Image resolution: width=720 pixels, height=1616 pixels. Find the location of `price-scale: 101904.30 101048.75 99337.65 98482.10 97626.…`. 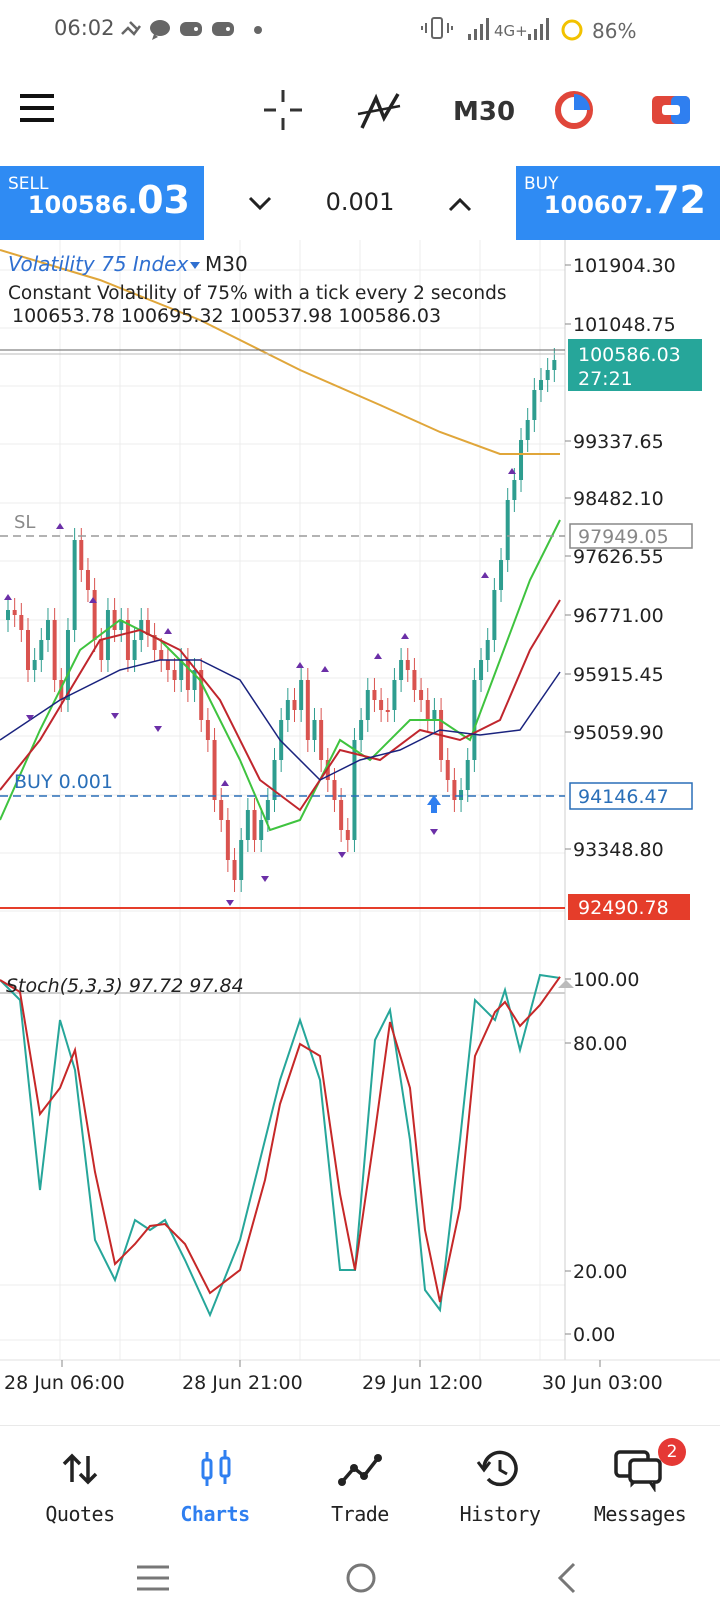

price-scale: 101904.30 101048.75 99337.65 98482.10 97626.… is located at coordinates (620, 558).